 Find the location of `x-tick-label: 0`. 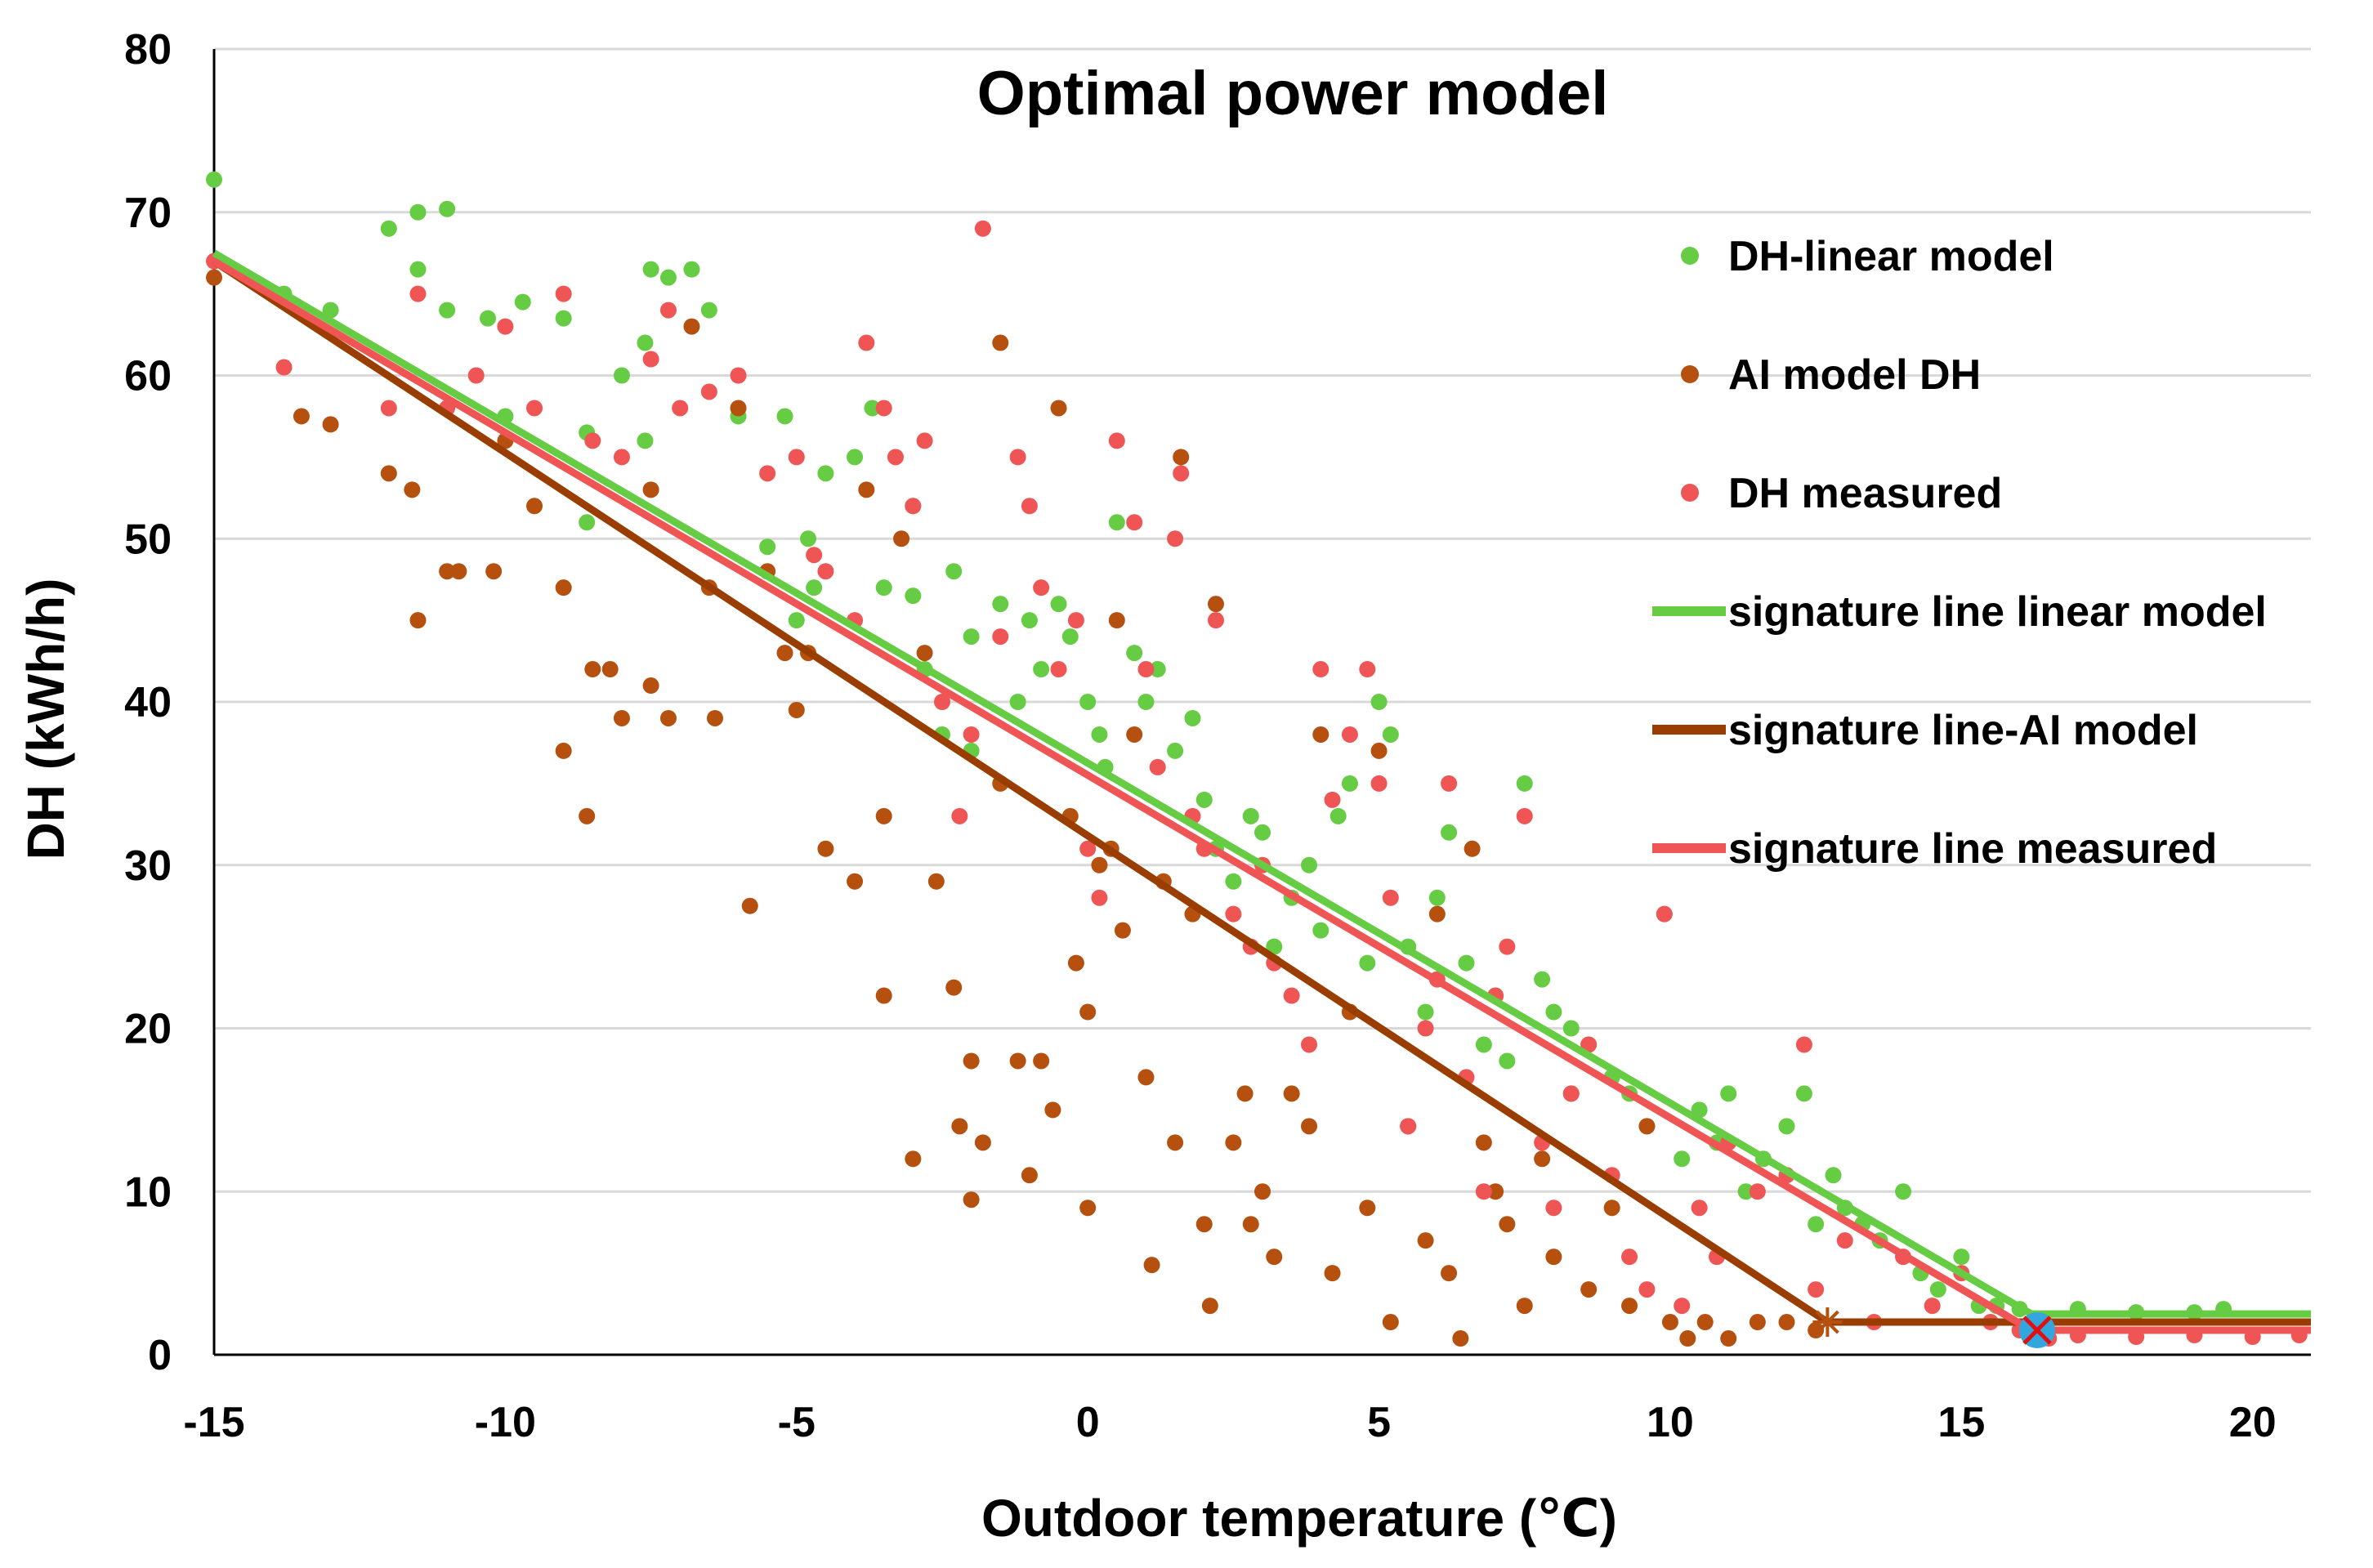

x-tick-label: 0 is located at coordinates (1088, 1422).